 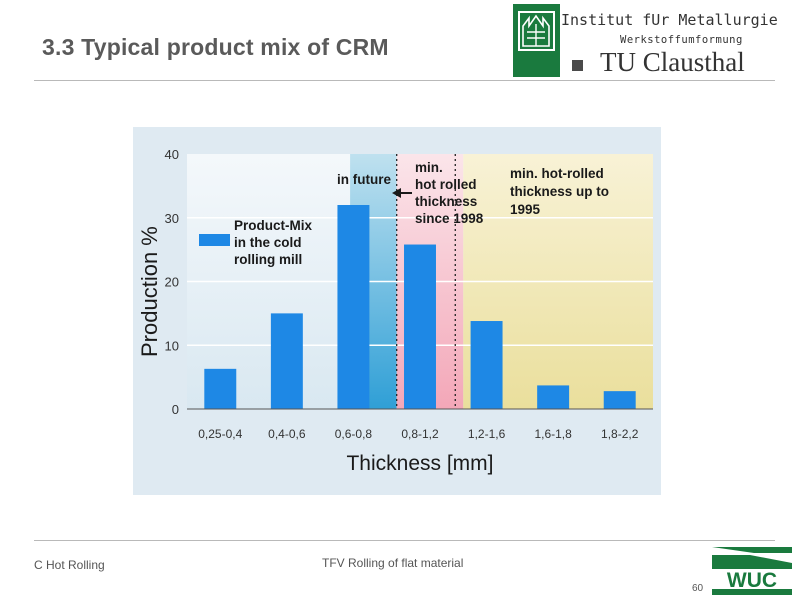 What do you see at coordinates (553, 434) in the screenshot?
I see `x-tick-label: 1,6-1,8` at bounding box center [553, 434].